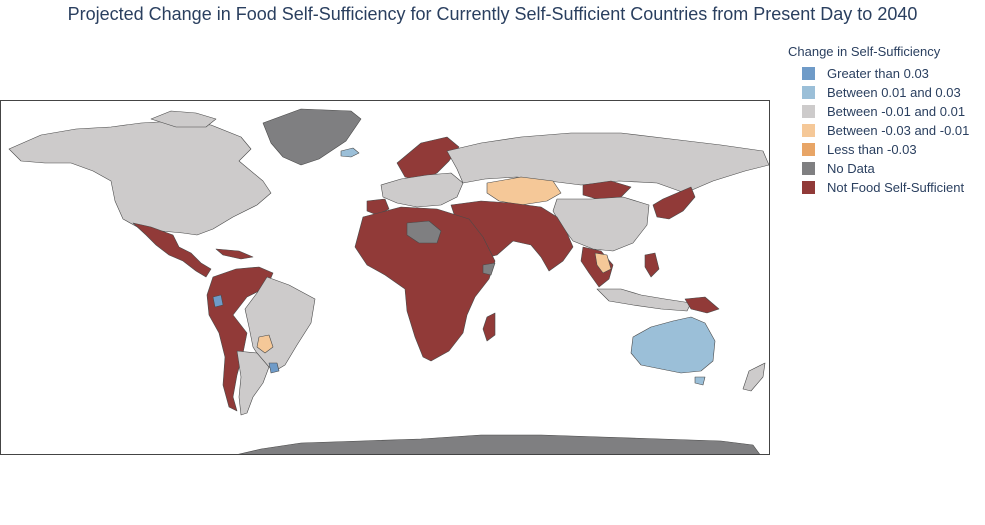 The width and height of the screenshot is (985, 525). Describe the element at coordinates (524, 191) in the screenshot. I see `region-kazakhstan` at that location.